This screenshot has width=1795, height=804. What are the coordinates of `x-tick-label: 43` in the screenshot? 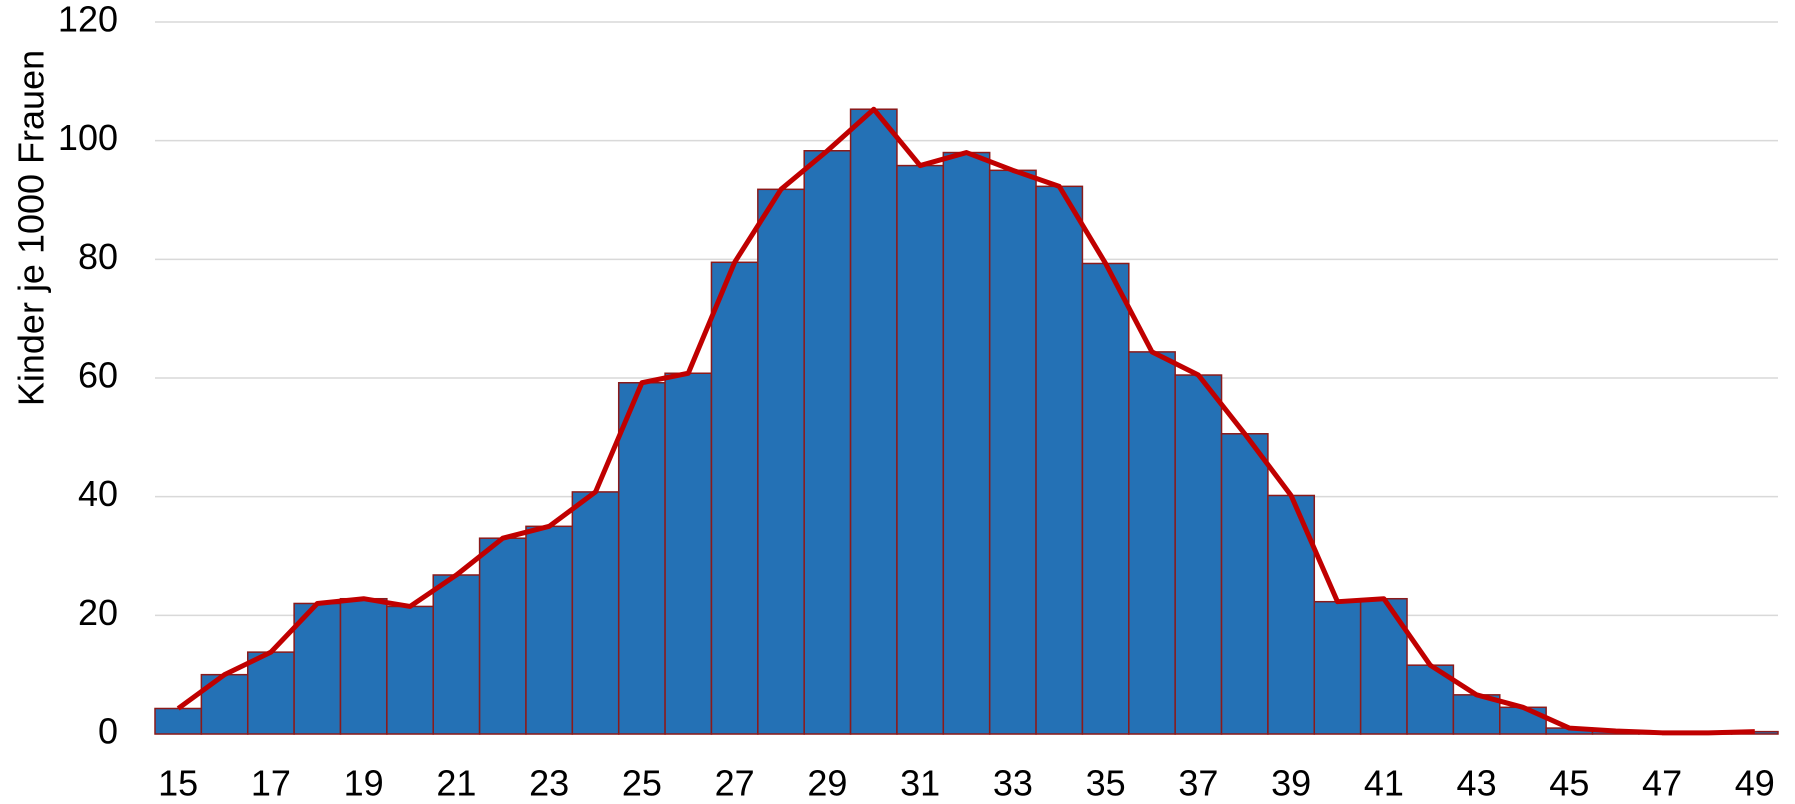 It's located at (1477, 783).